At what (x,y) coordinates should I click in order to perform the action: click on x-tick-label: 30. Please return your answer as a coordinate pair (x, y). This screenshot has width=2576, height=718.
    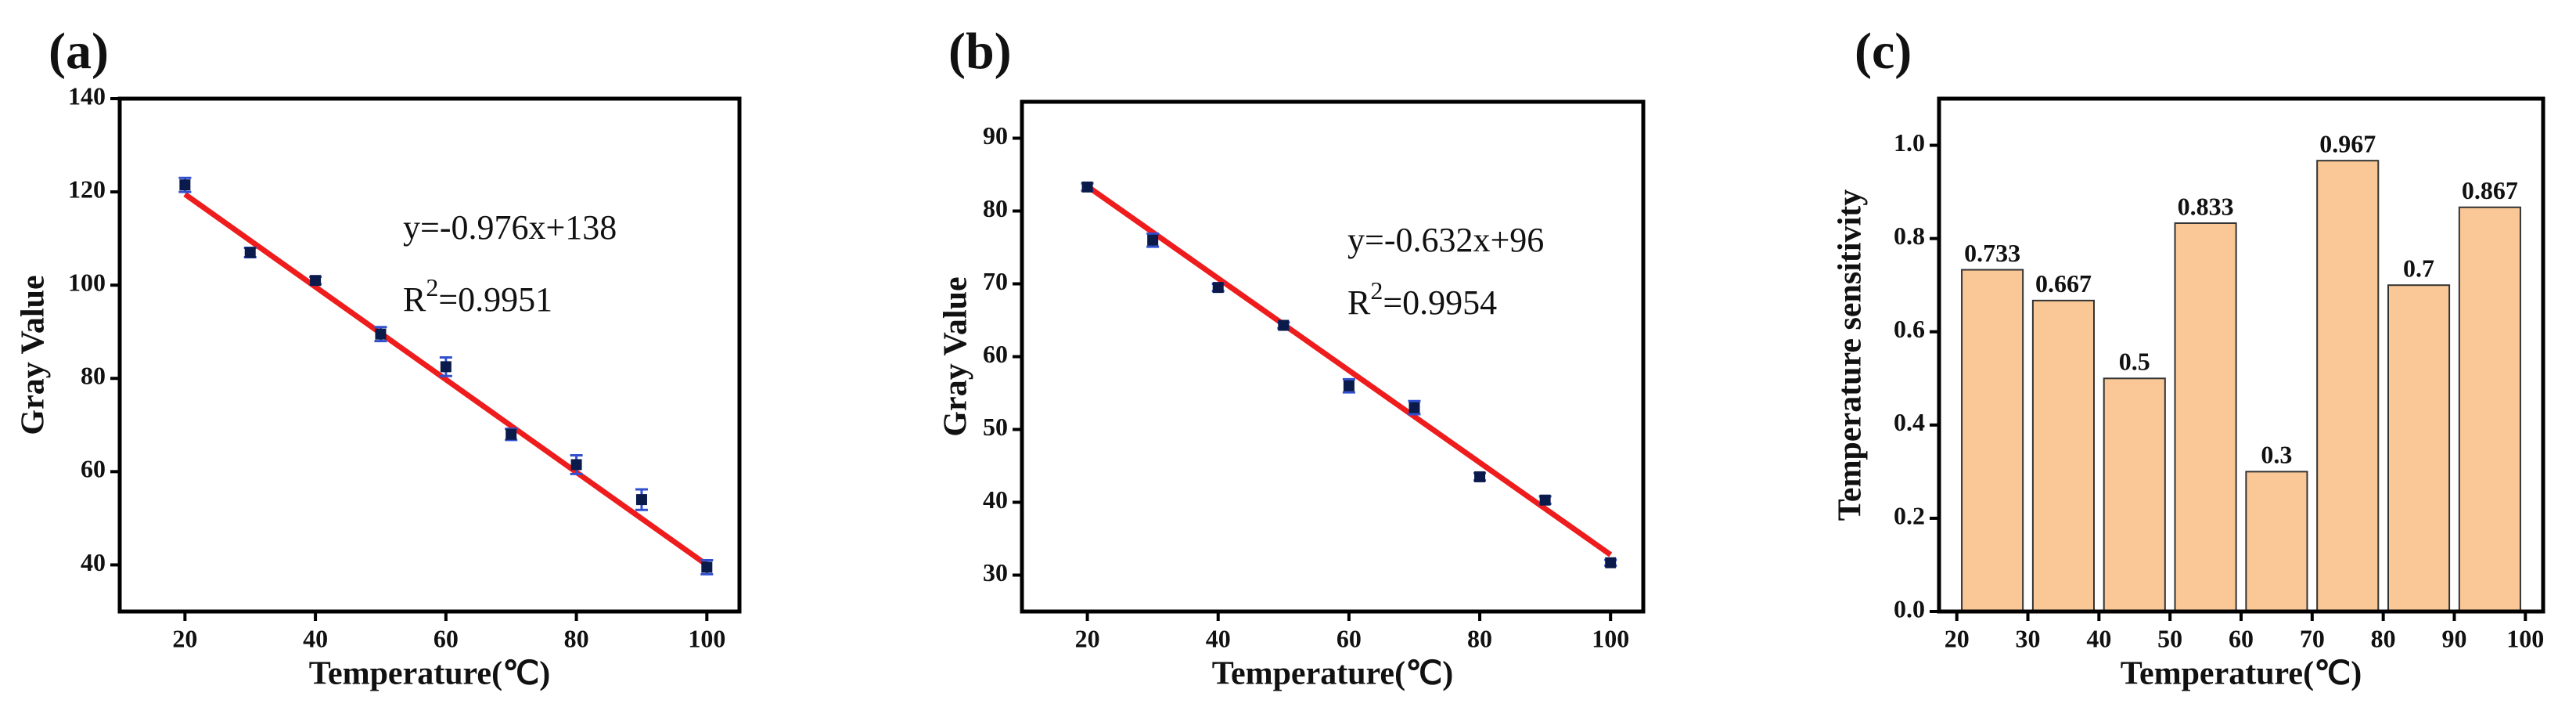
    Looking at the image, I should click on (2028, 638).